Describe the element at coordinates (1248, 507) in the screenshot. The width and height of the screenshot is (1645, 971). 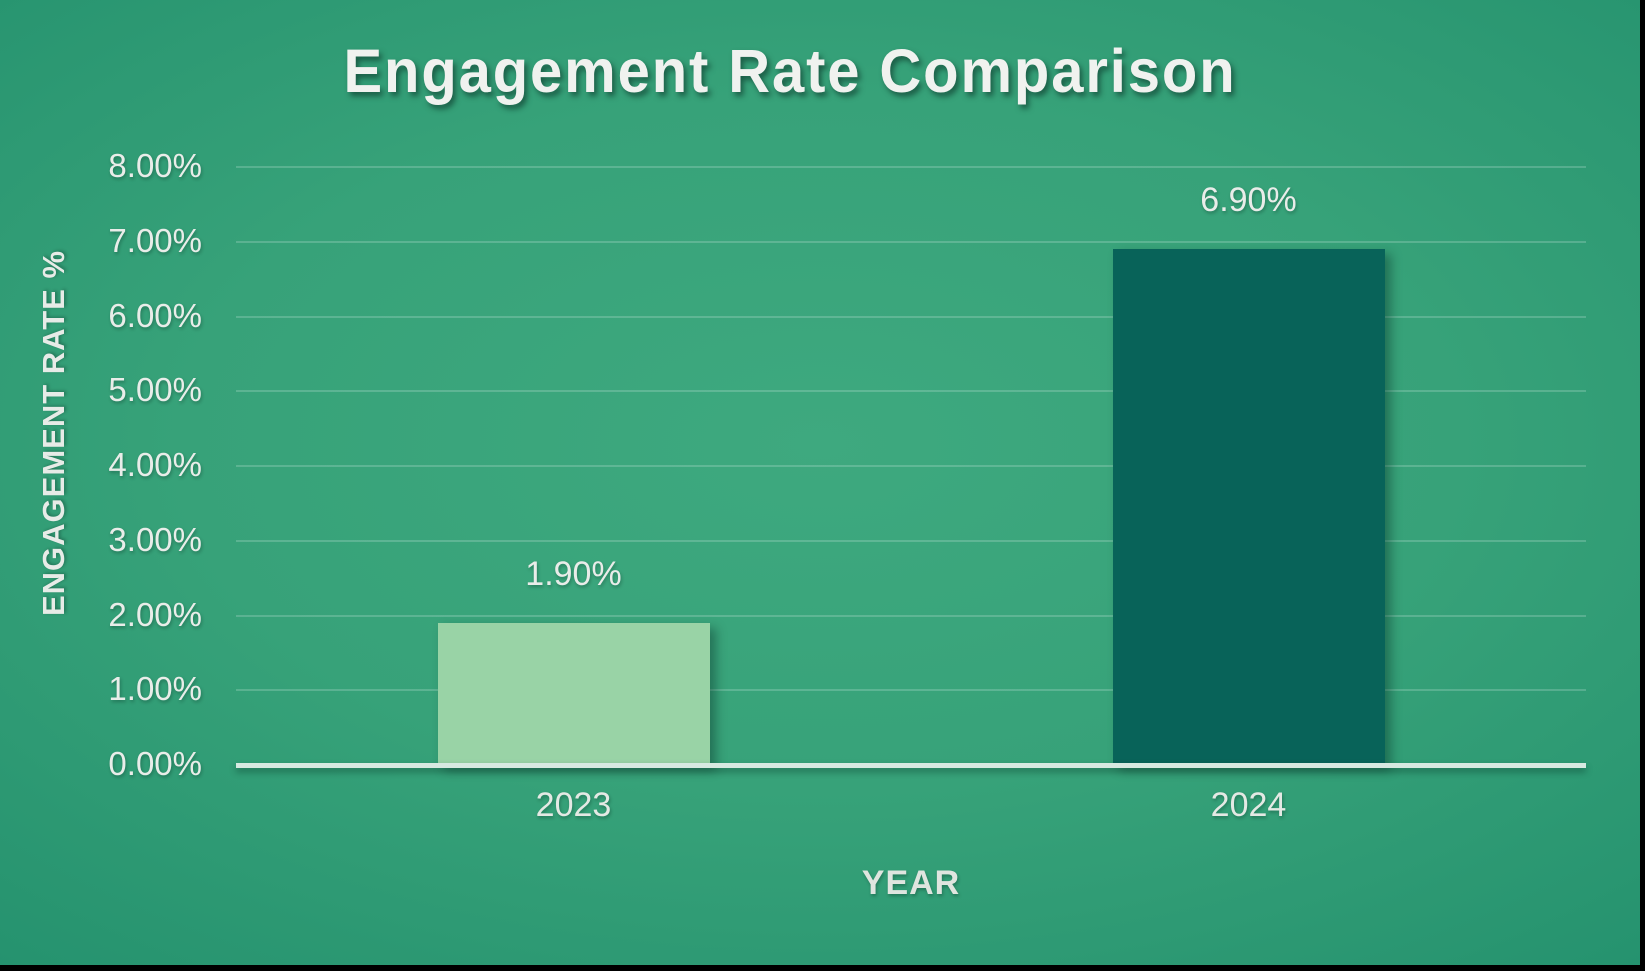
I see `bar-2024` at that location.